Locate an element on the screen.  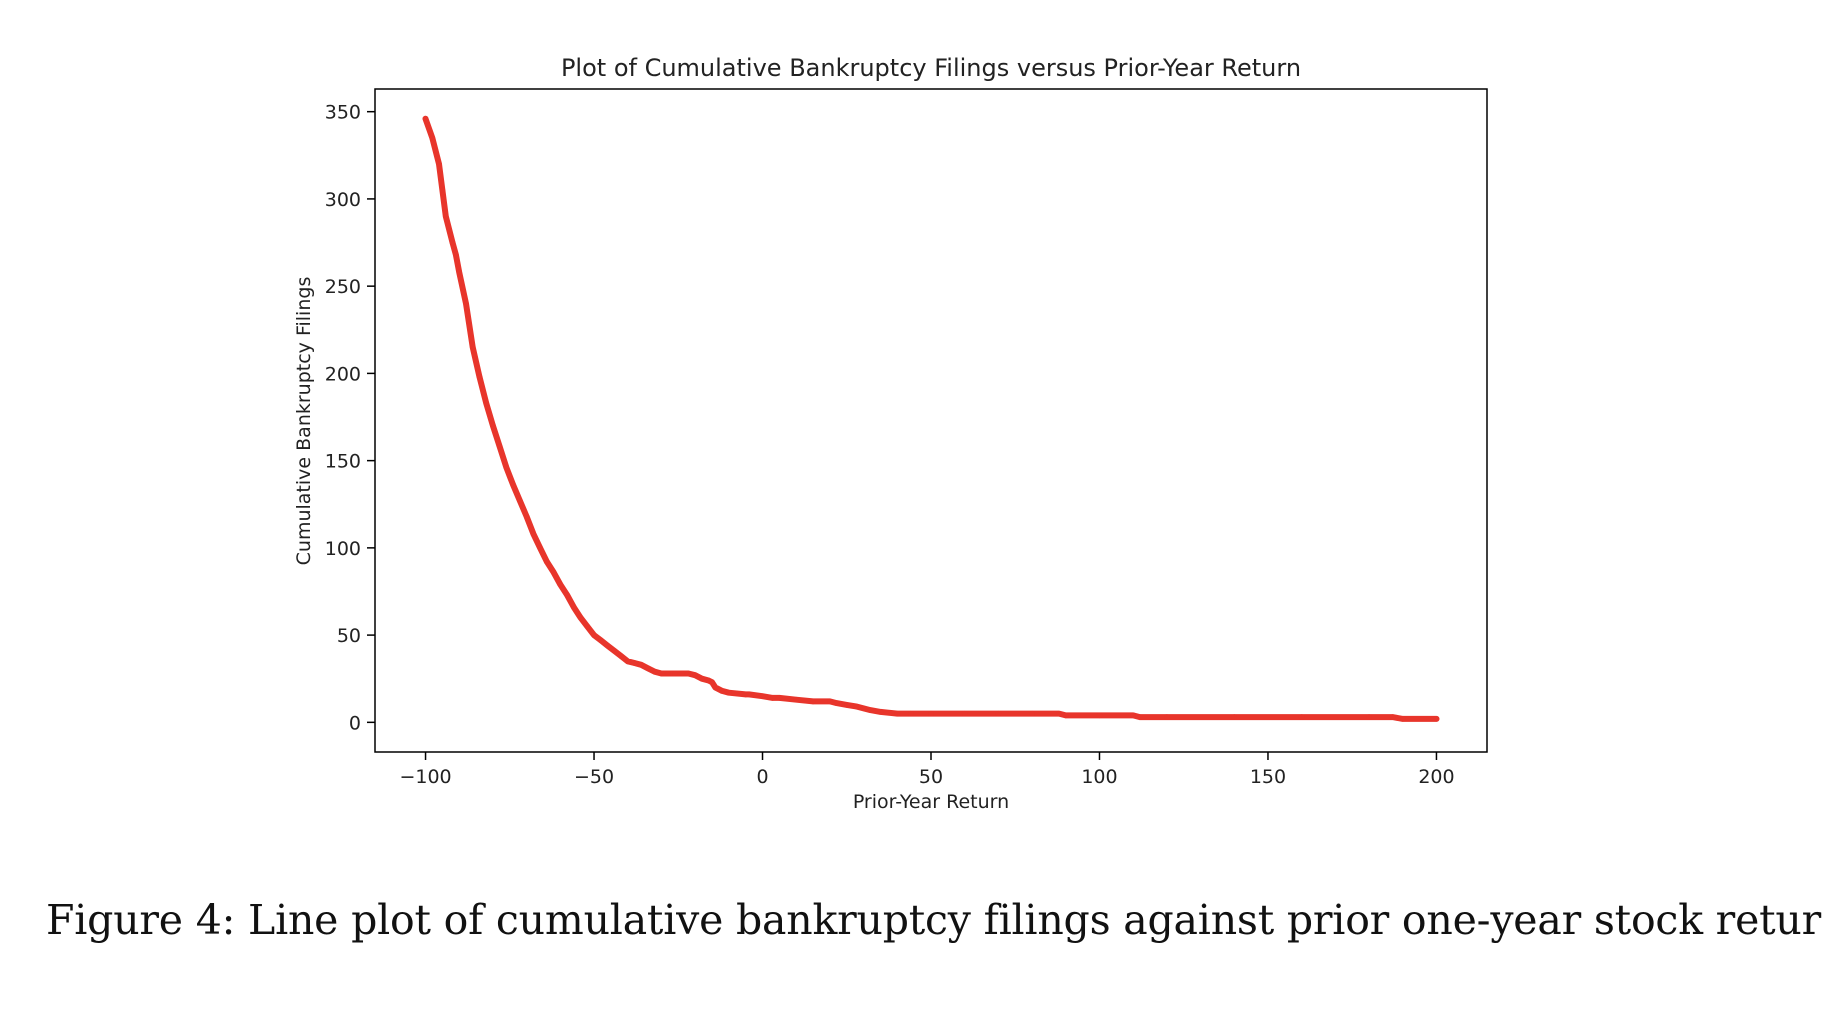
y-tick-label: 300 is located at coordinates (343, 200).